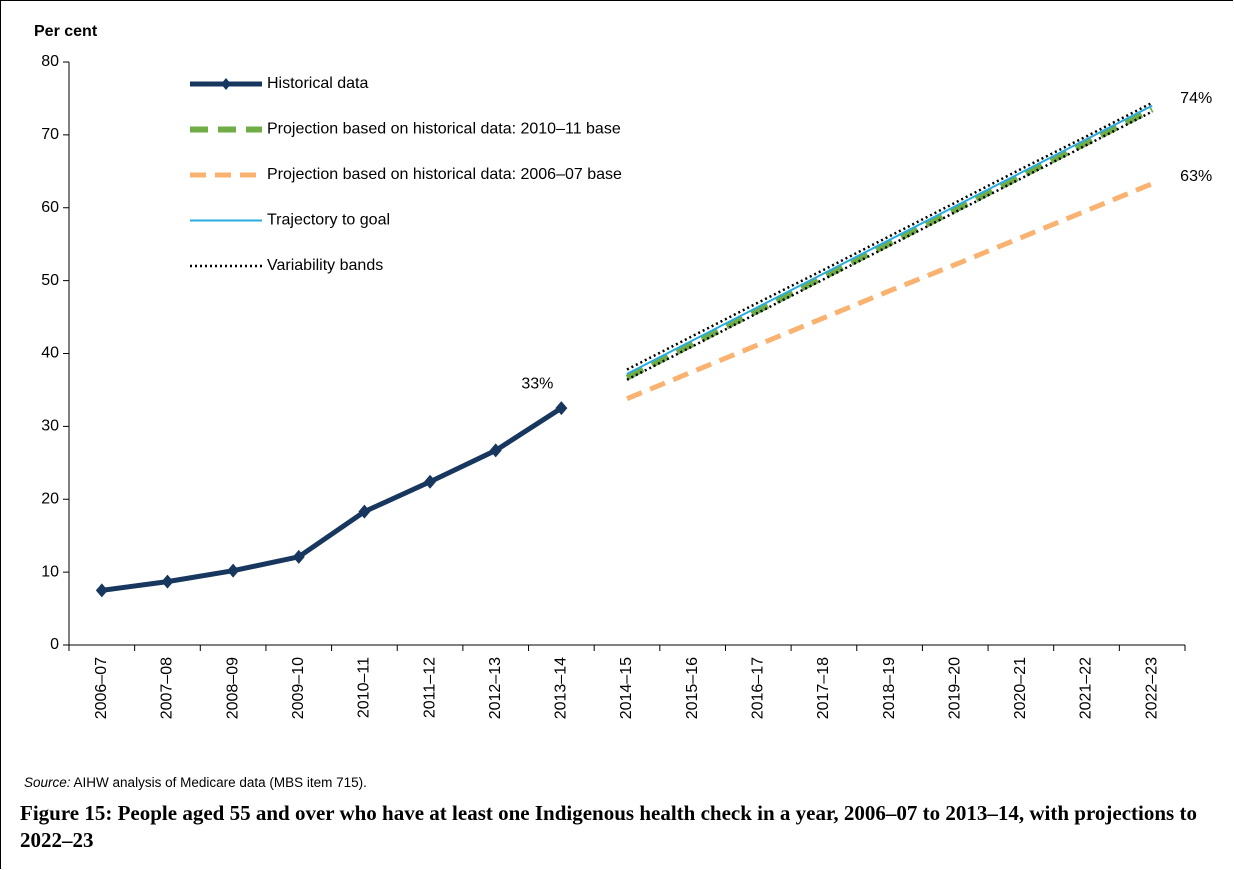 This screenshot has width=1234, height=870. What do you see at coordinates (50, 353) in the screenshot?
I see `y-tick-label: 40` at bounding box center [50, 353].